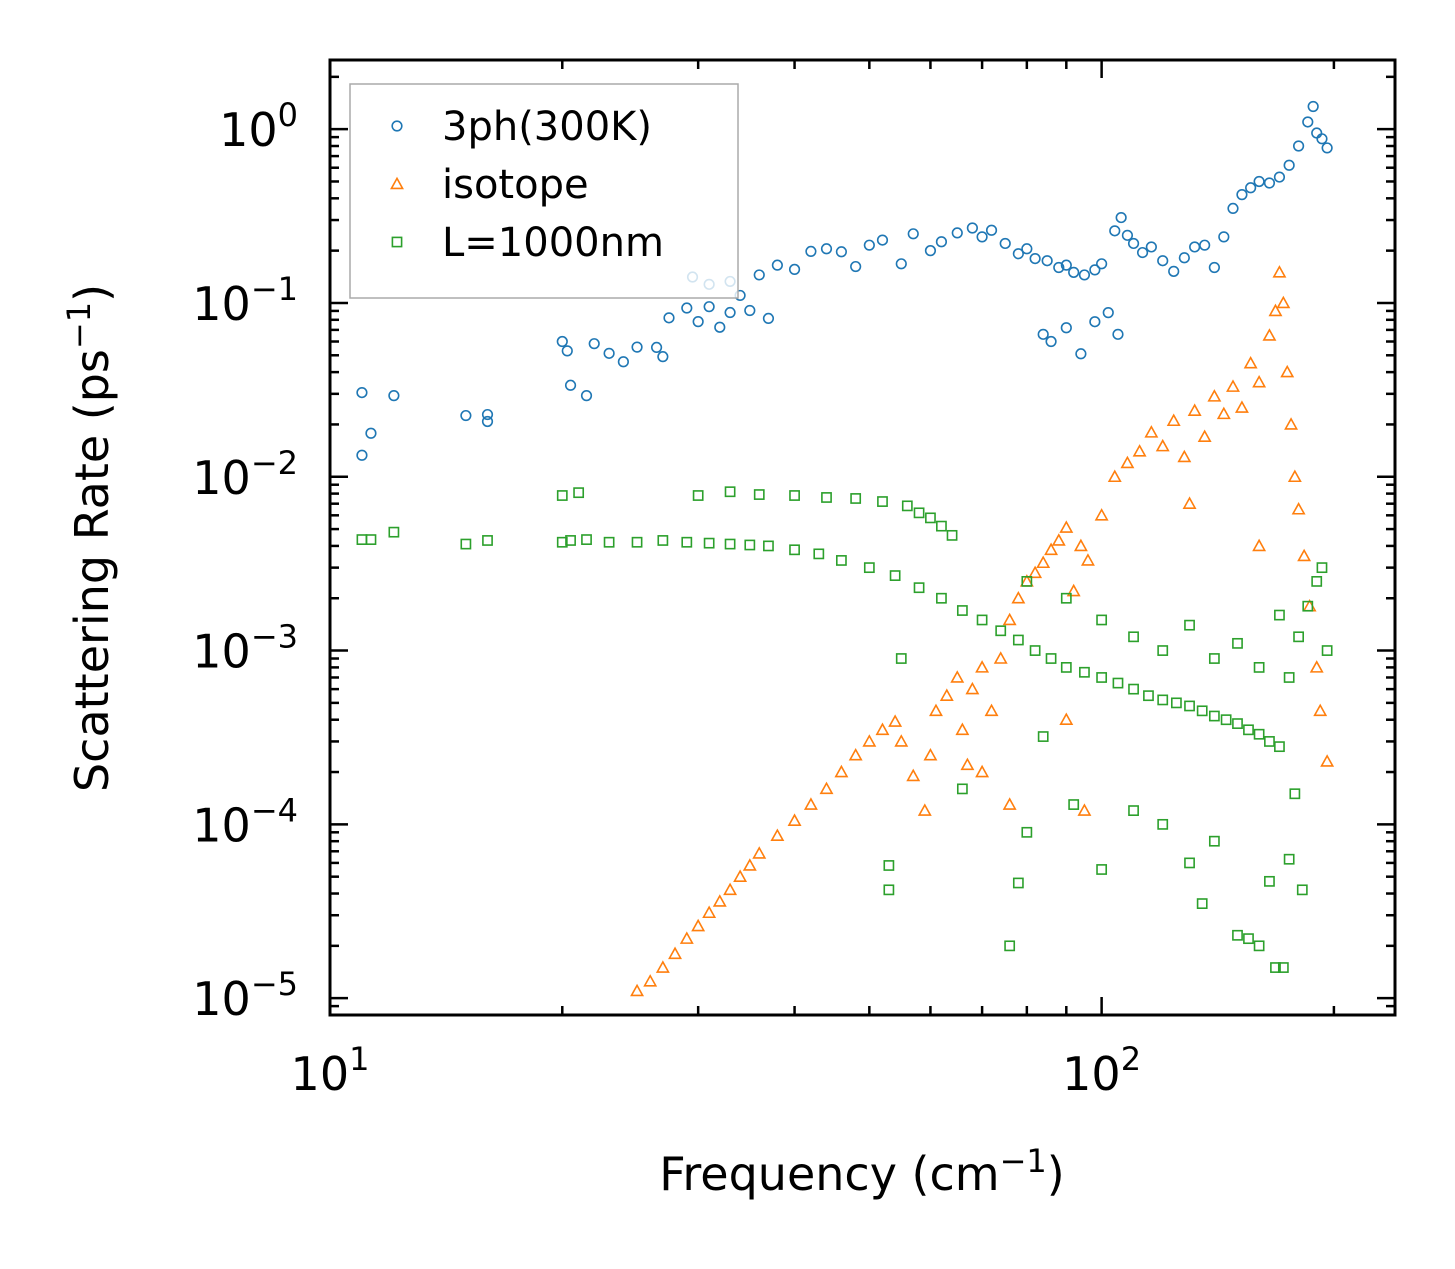  I want to click on x-axis-title-main: Frequency (cm, so click(829, 1174).